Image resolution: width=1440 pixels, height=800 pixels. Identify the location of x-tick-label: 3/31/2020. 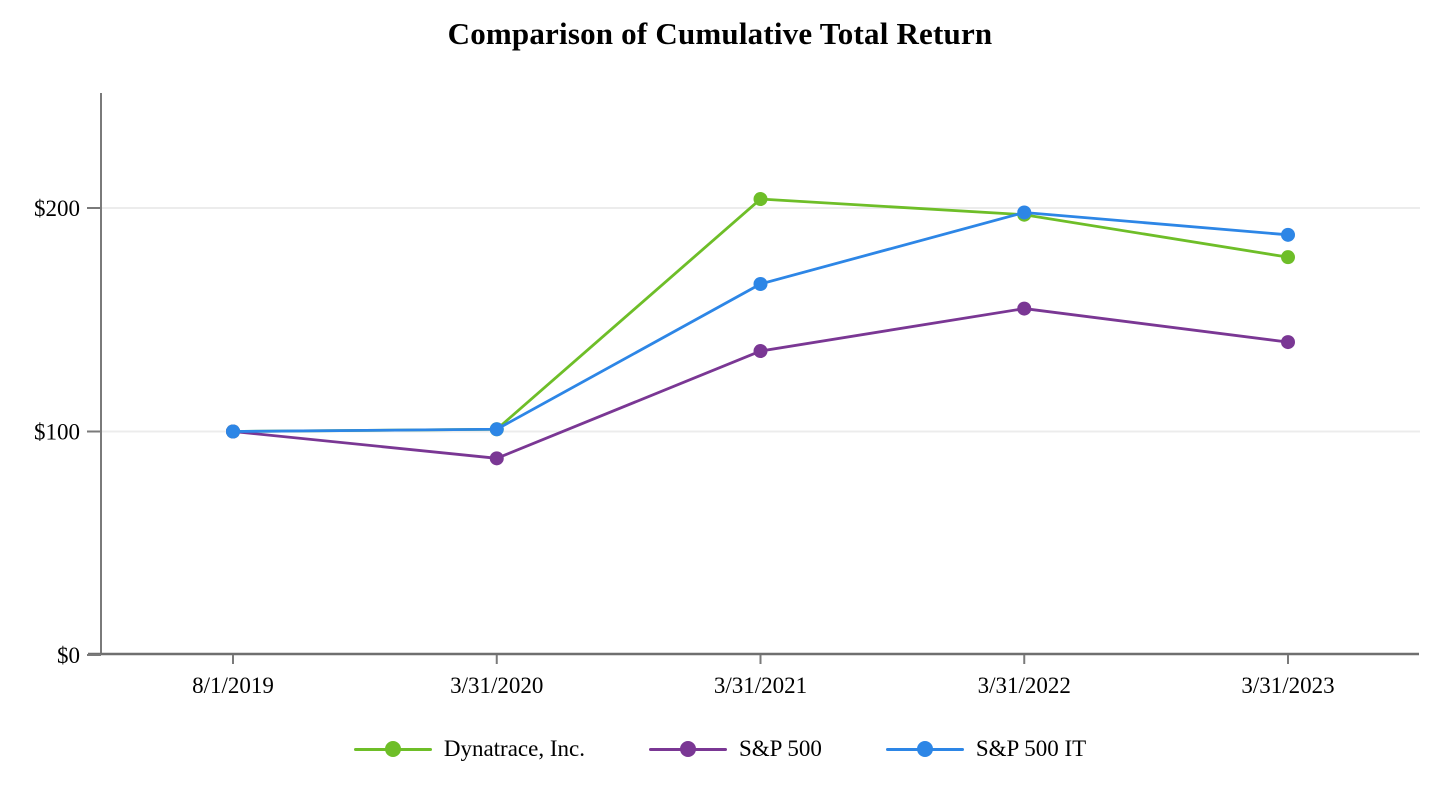
(496, 685).